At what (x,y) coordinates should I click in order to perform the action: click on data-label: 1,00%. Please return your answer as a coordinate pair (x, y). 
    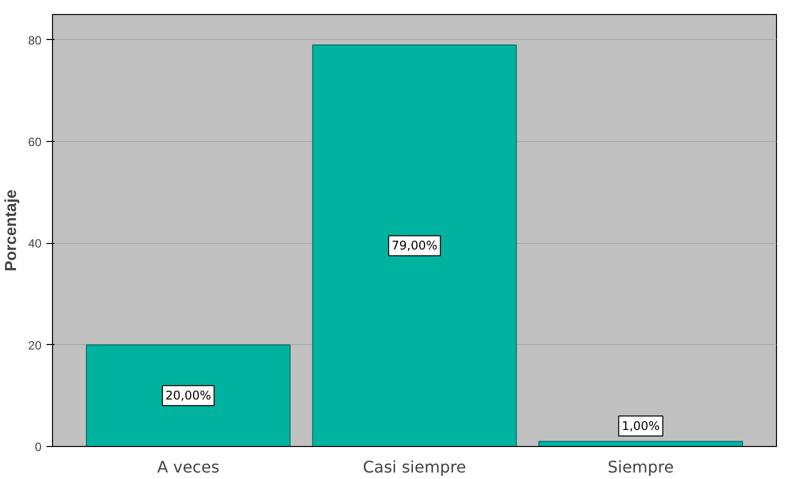
    Looking at the image, I should click on (641, 425).